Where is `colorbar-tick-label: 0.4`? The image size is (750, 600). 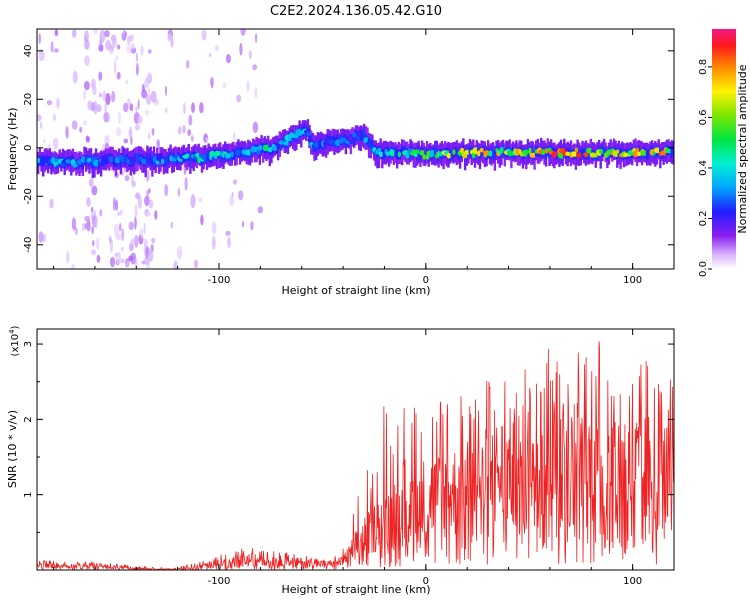 colorbar-tick-label: 0.4 is located at coordinates (703, 168).